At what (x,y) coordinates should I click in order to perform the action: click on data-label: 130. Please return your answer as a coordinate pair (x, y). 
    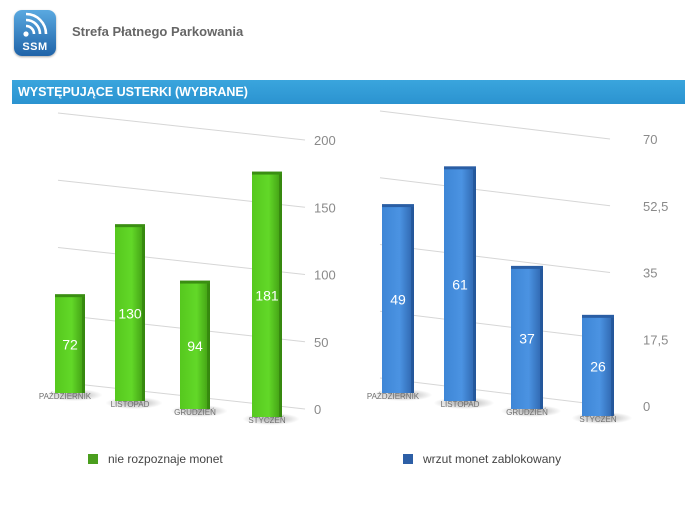
    Looking at the image, I should click on (130, 314).